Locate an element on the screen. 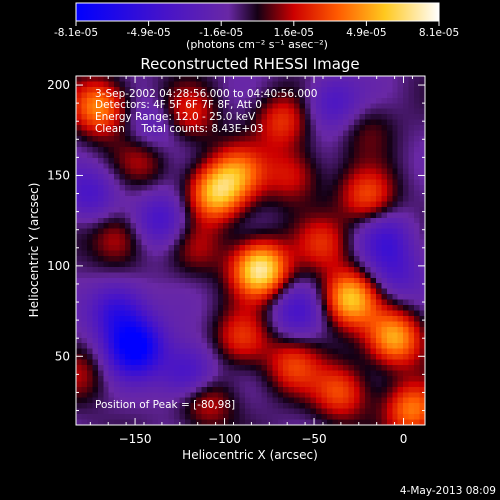 The image size is (500, 500). chart-title: Reconstructed RHESSI Image is located at coordinates (249, 64).